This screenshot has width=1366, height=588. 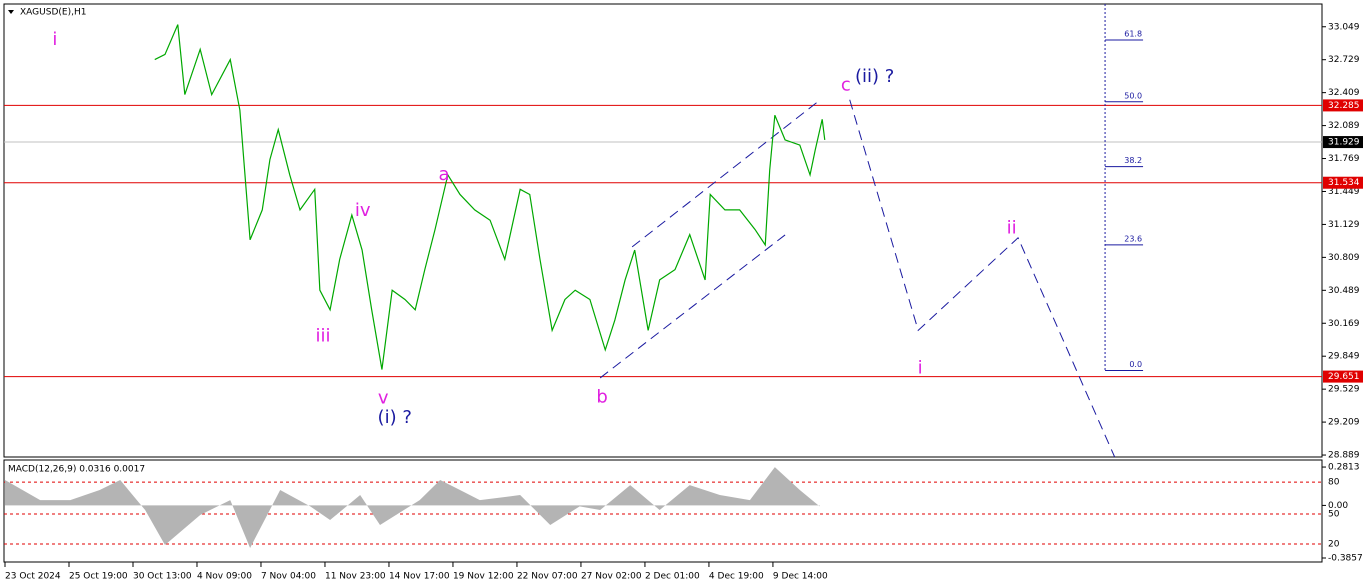 I want to click on wave-label: v, so click(x=383, y=397).